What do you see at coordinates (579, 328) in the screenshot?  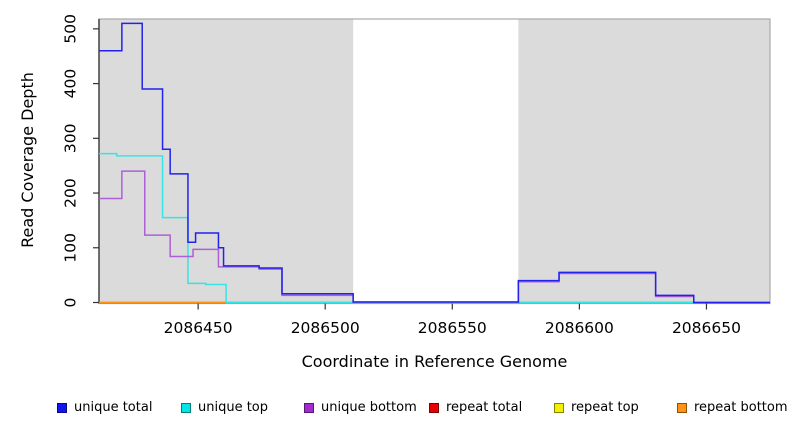 I see `x-tick-label: 2086600` at bounding box center [579, 328].